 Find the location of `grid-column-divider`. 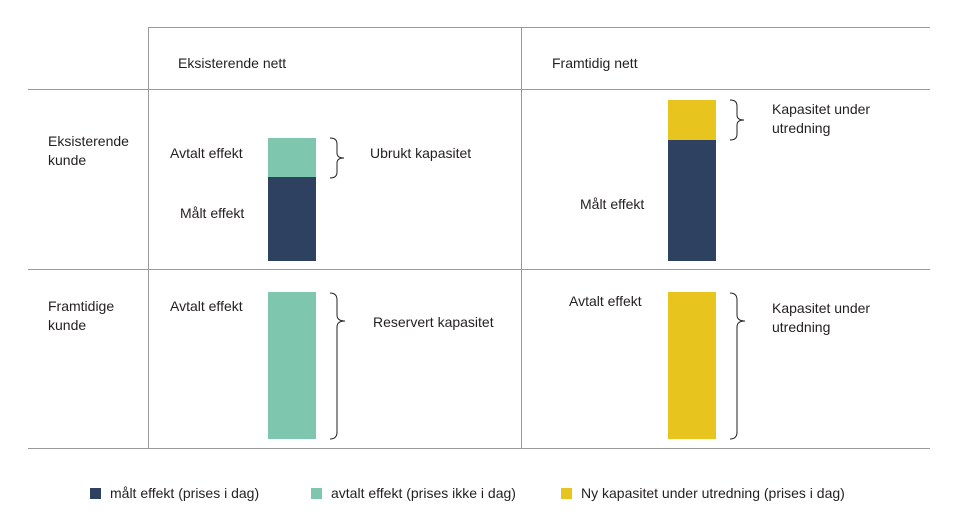

grid-column-divider is located at coordinates (521, 237).